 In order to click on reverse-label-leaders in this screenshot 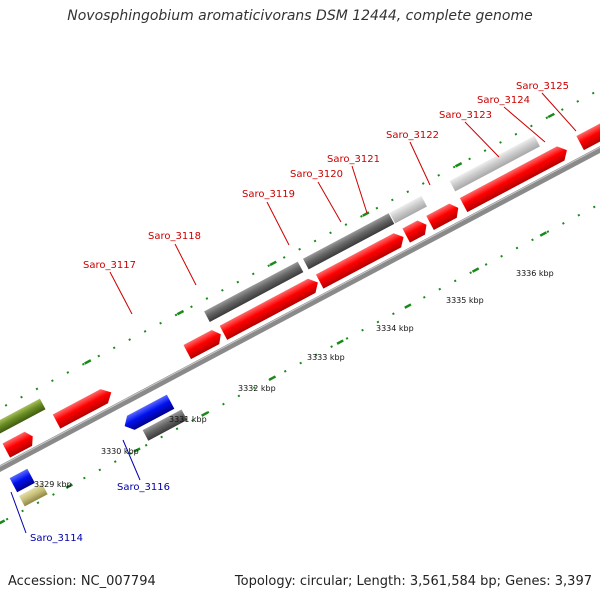, I will do `click(75, 486)`.